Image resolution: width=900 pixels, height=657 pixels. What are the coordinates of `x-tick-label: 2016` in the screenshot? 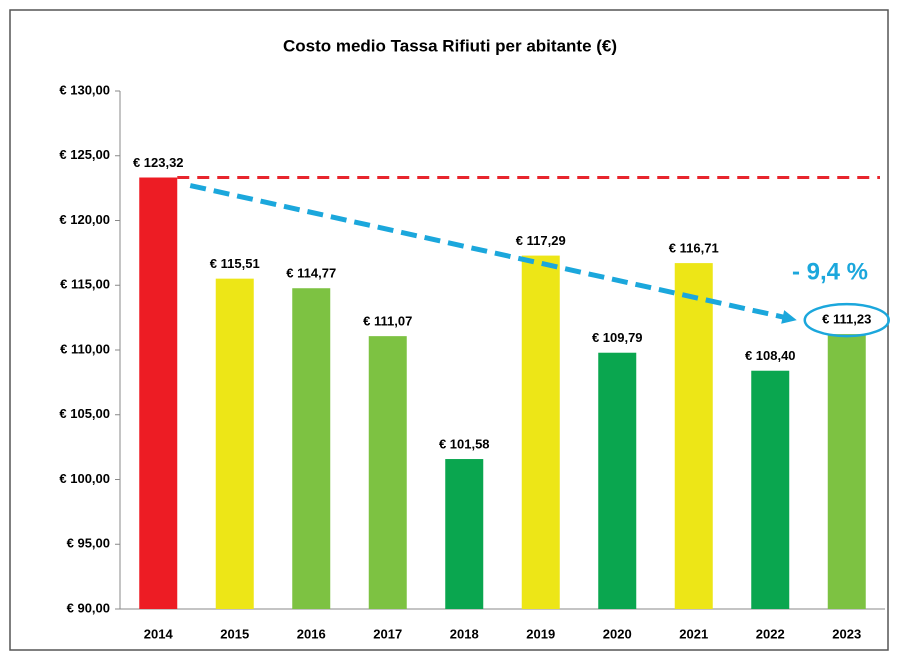 It's located at (311, 633).